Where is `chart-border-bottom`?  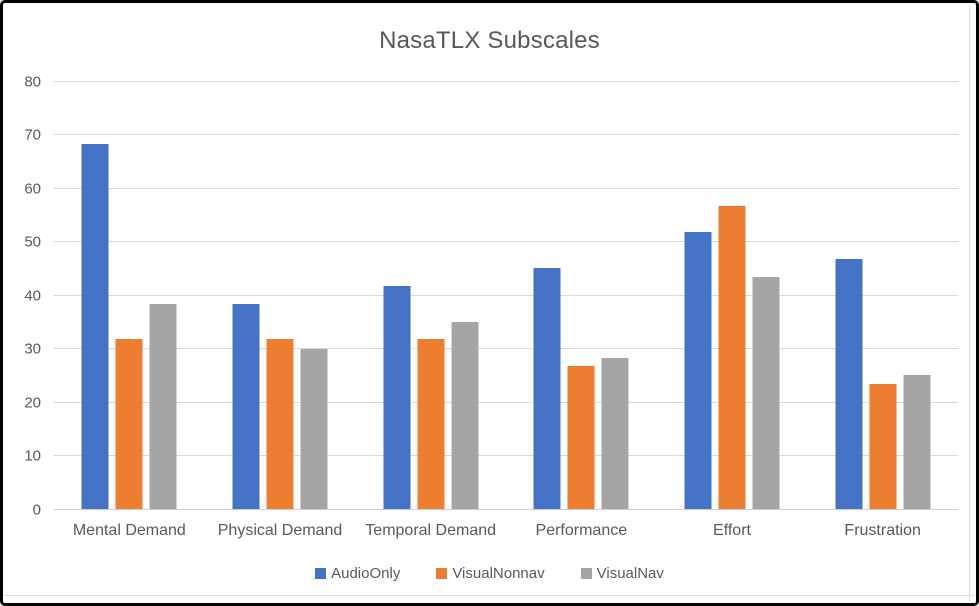 chart-border-bottom is located at coordinates (489, 595).